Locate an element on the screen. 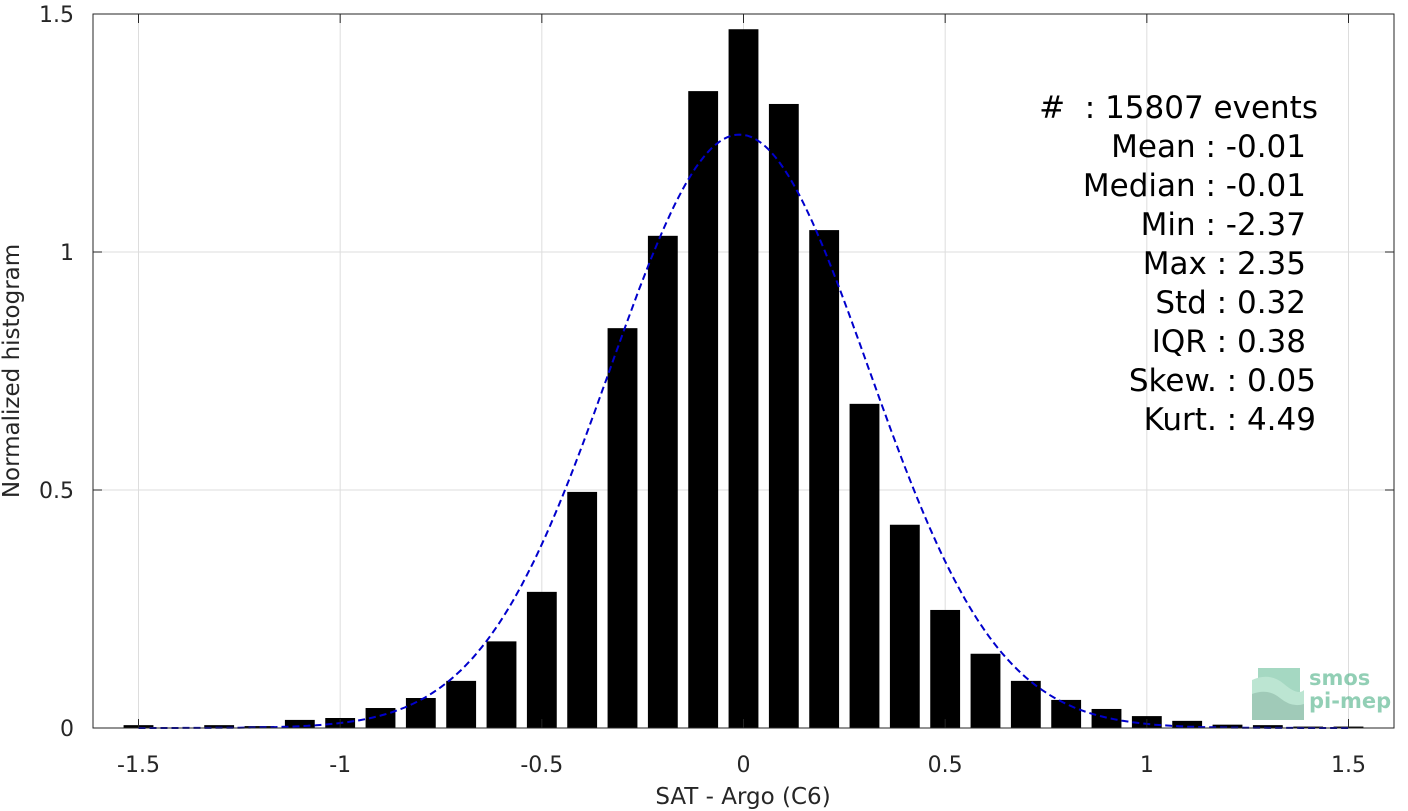  stat-line: Median : -0.01 is located at coordinates (1194, 186).